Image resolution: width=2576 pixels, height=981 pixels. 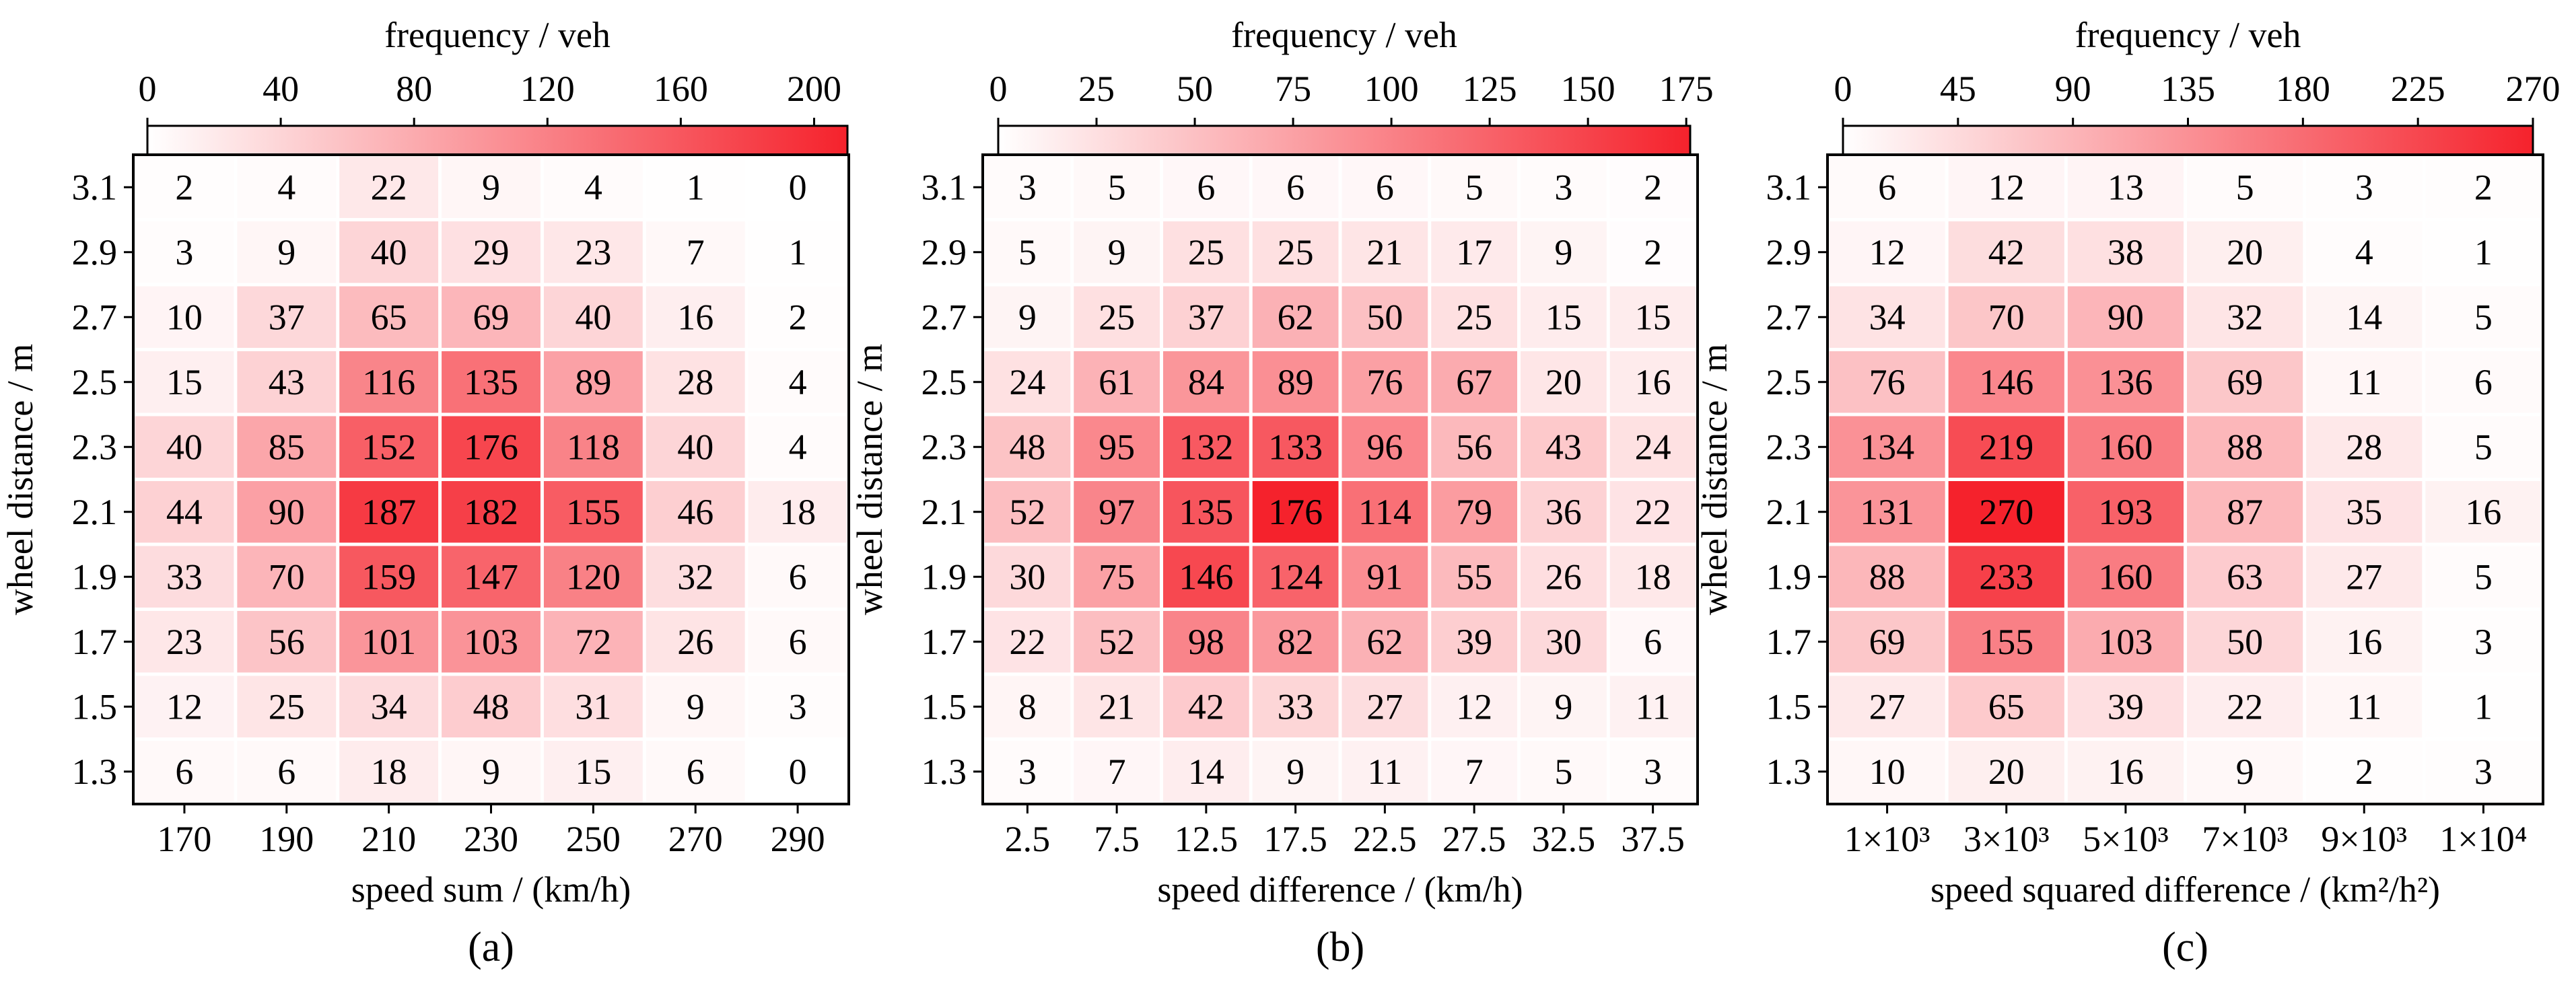 What do you see at coordinates (1340, 889) in the screenshot?
I see `x-axis-label: speed difference / (km/h)` at bounding box center [1340, 889].